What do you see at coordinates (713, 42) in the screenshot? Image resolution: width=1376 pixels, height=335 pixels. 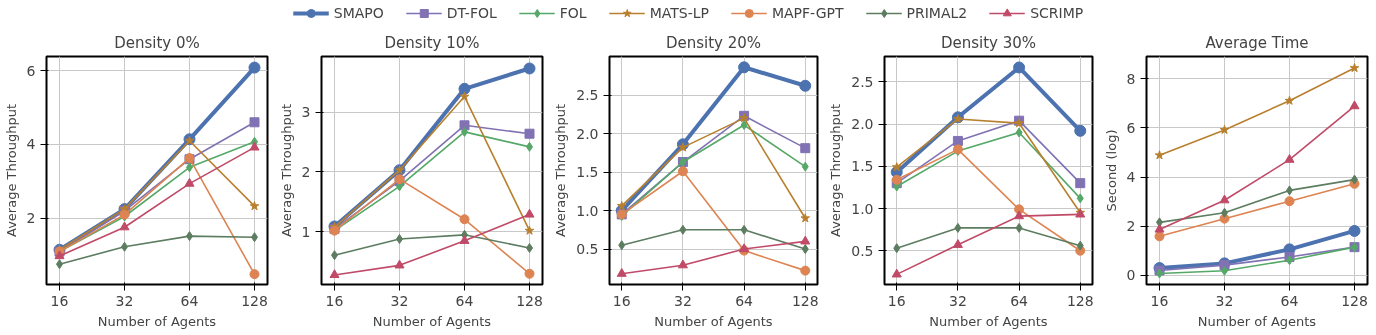 I see `chart-title: Density 20%` at bounding box center [713, 42].